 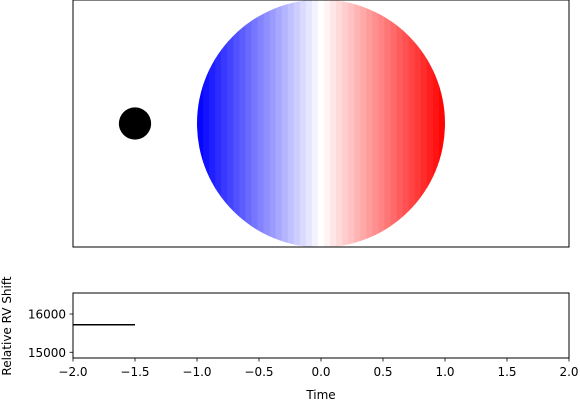 What do you see at coordinates (7, 325) in the screenshot?
I see `y-axis-label: Relative RV Shift` at bounding box center [7, 325].